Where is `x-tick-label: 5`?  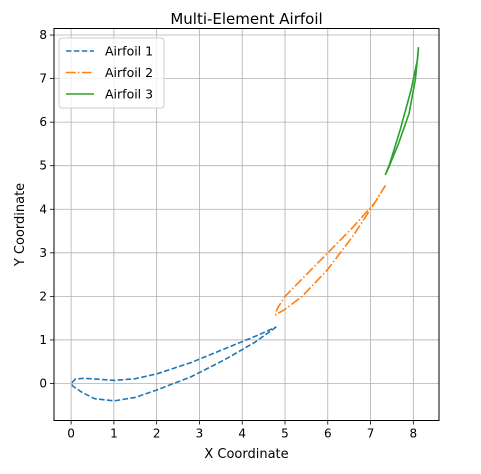
x-tick-label: 5 is located at coordinates (285, 434).